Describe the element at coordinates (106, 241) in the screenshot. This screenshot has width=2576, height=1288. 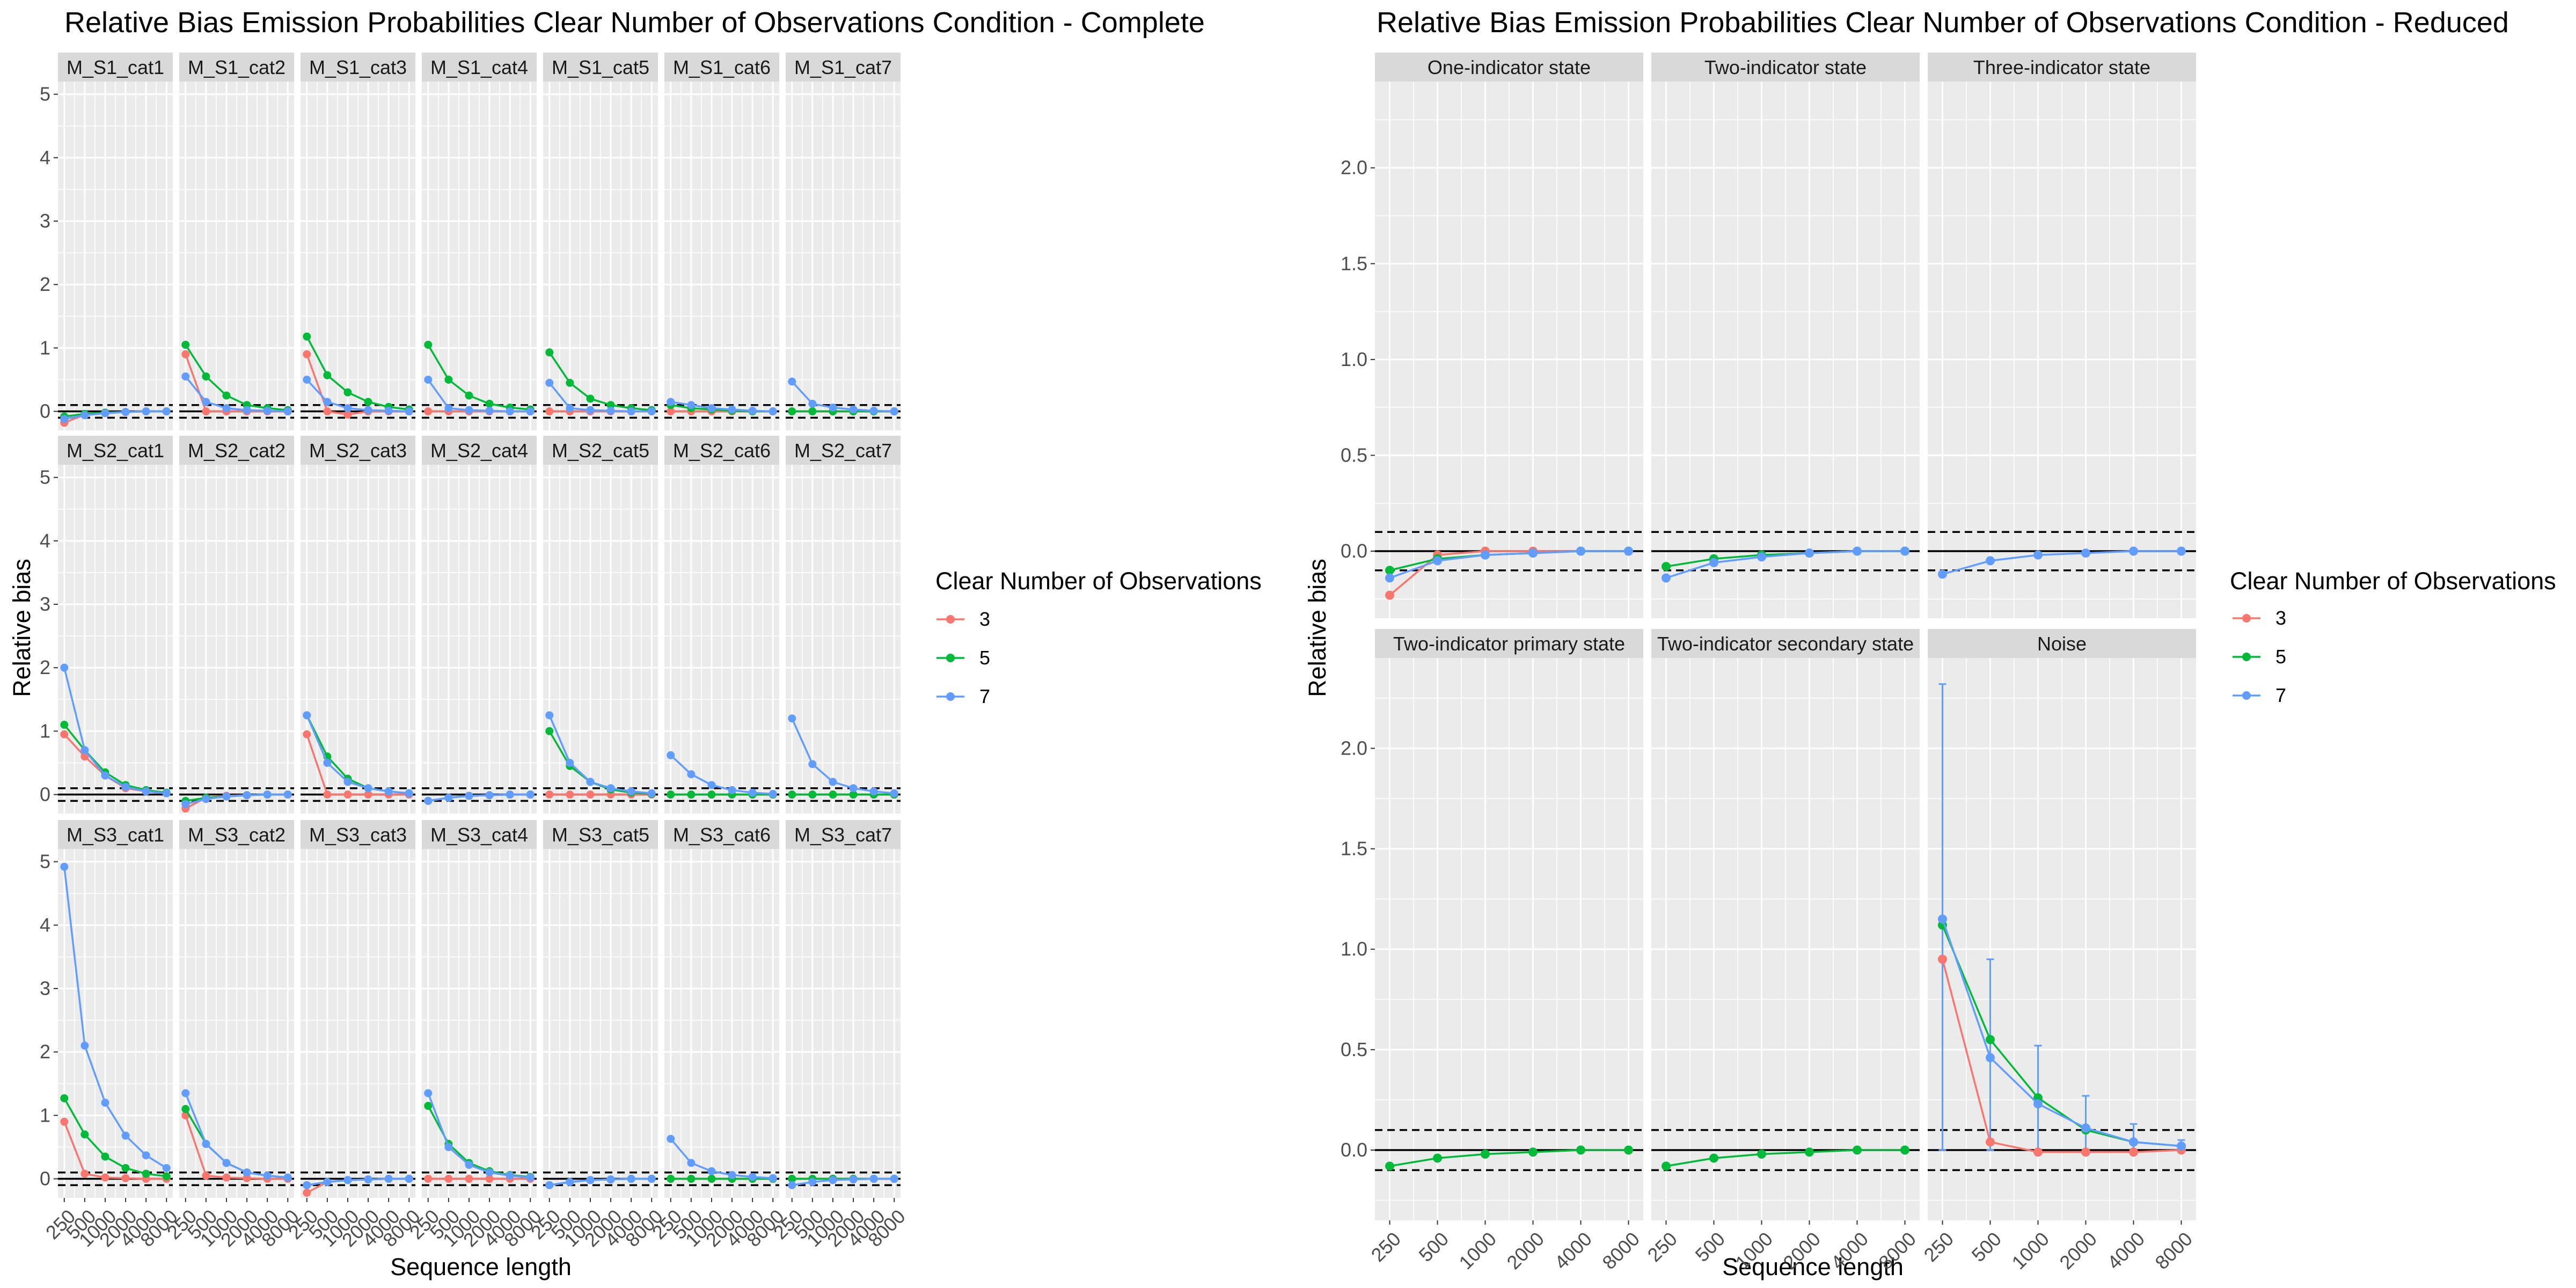
I see `panel: M_S1_cat1 0 1 2 3 4 5` at that location.